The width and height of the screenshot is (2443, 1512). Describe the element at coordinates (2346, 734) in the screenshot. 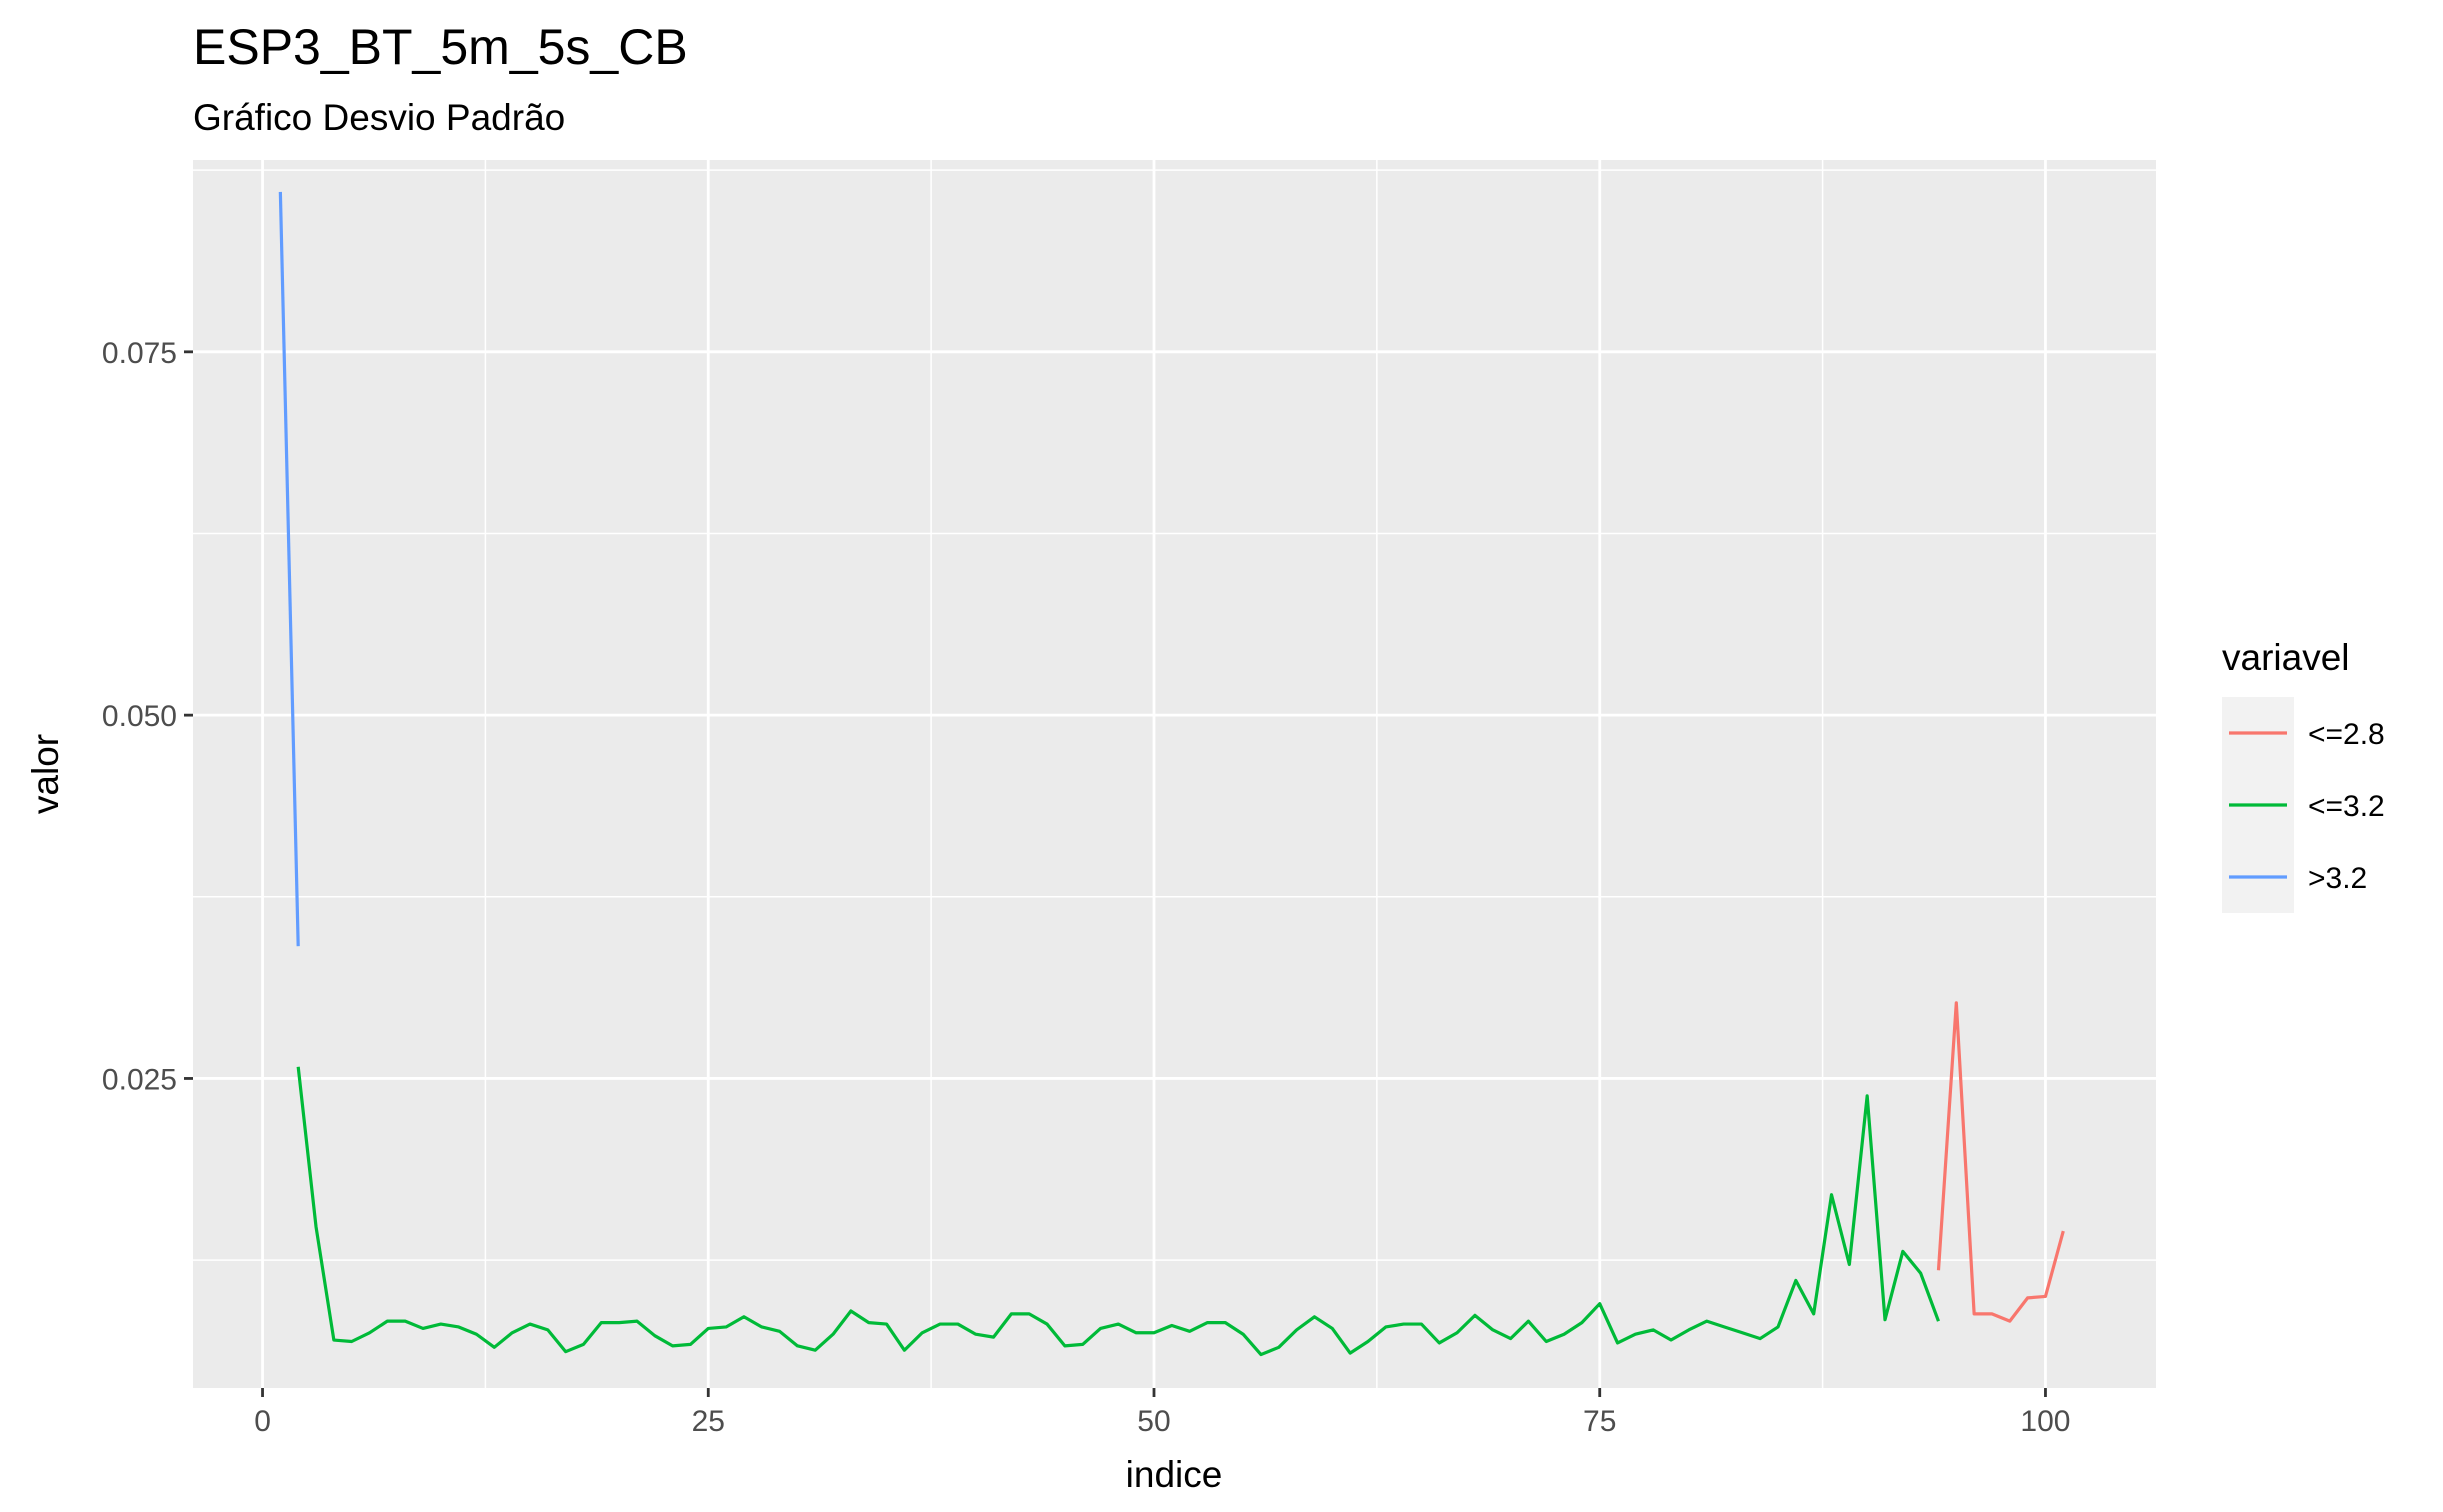

I see `legend-label: <=2.8` at that location.